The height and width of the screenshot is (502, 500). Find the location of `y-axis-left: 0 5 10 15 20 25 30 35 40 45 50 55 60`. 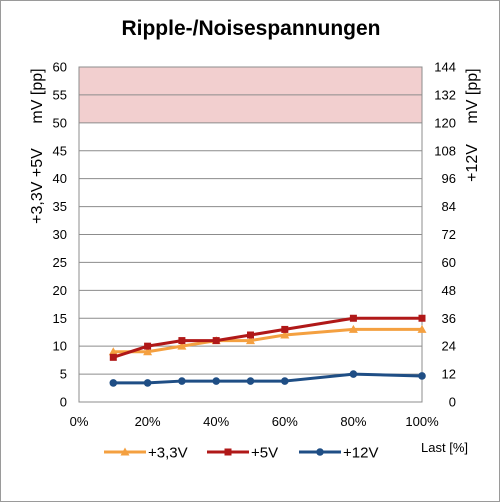

y-axis-left: 0 5 10 15 20 25 30 35 40 45 50 55 60 is located at coordinates (60, 235).